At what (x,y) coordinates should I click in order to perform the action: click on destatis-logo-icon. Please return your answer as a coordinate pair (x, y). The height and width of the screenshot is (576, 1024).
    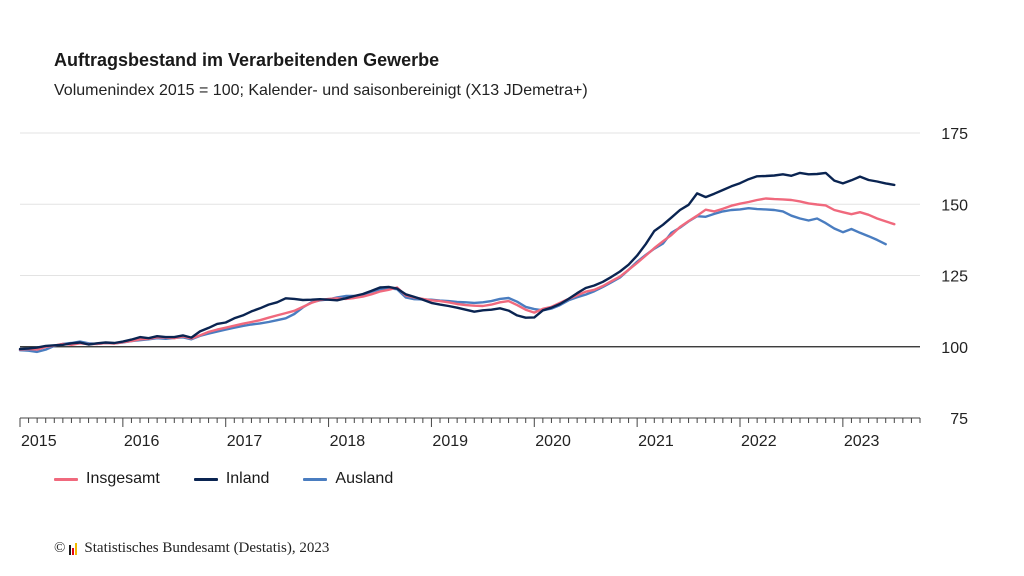
    Looking at the image, I should click on (73, 548).